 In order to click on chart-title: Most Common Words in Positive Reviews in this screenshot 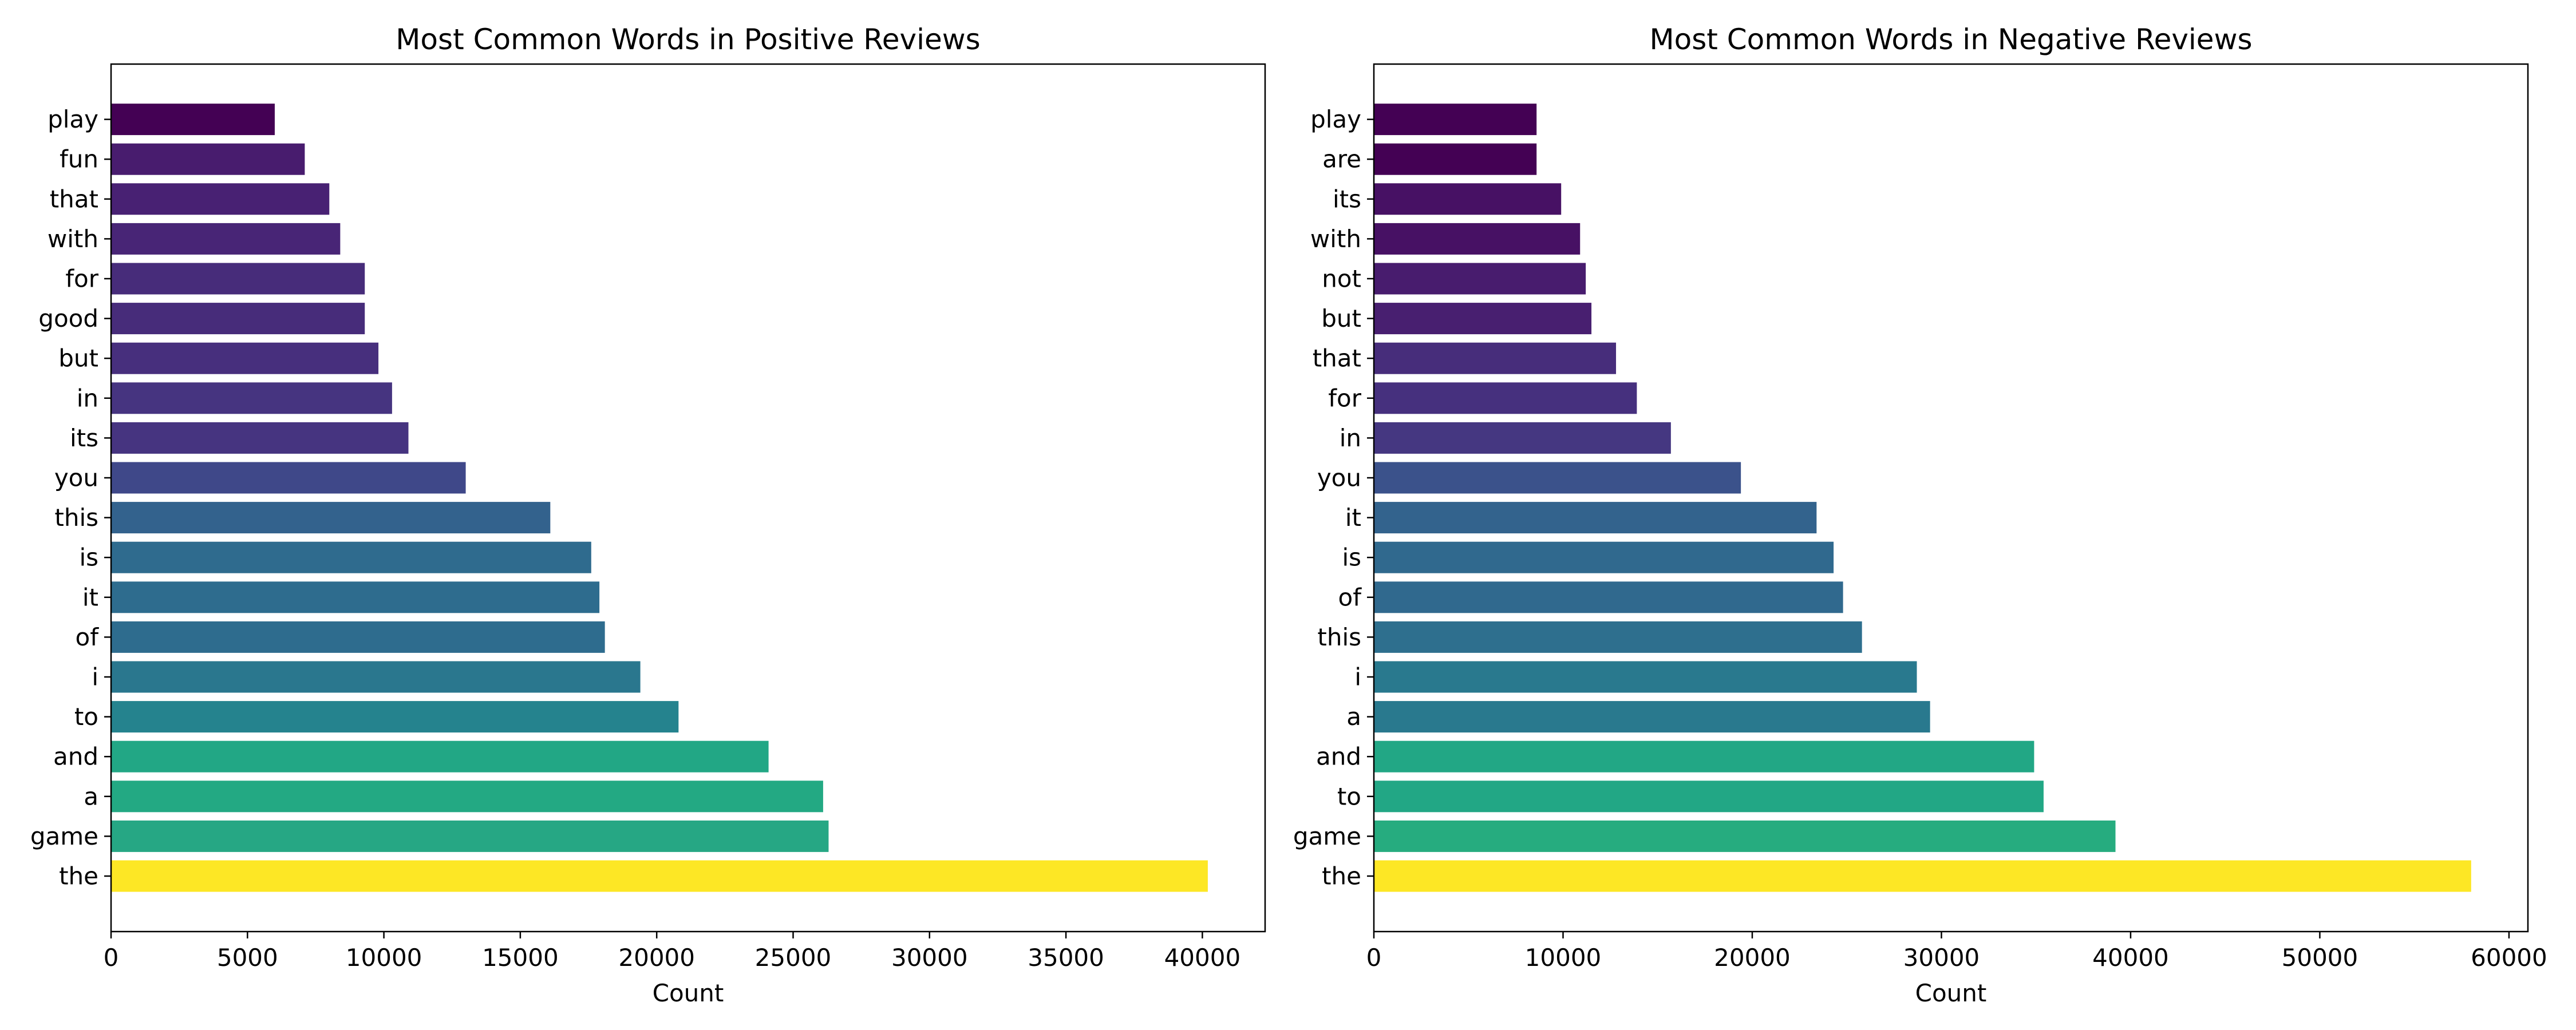, I will do `click(688, 39)`.